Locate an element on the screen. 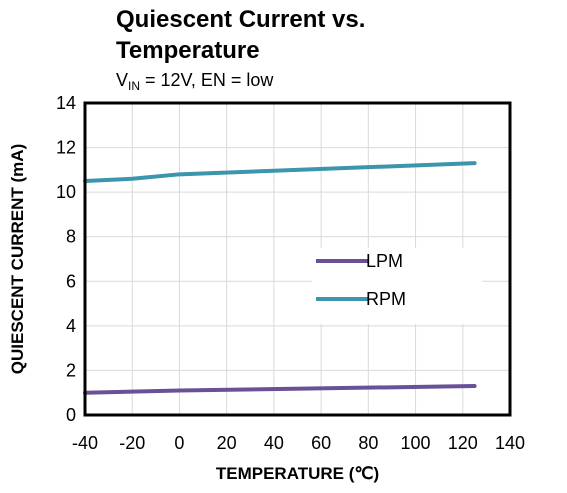 This screenshot has width=567, height=493. y-tick-label: 10 is located at coordinates (66, 192).